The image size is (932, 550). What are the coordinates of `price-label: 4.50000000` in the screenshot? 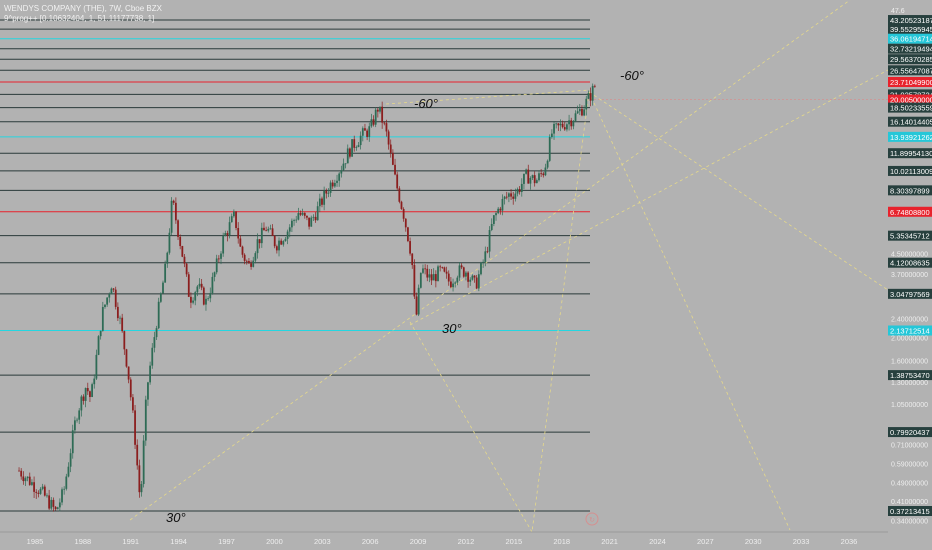 It's located at (909, 255).